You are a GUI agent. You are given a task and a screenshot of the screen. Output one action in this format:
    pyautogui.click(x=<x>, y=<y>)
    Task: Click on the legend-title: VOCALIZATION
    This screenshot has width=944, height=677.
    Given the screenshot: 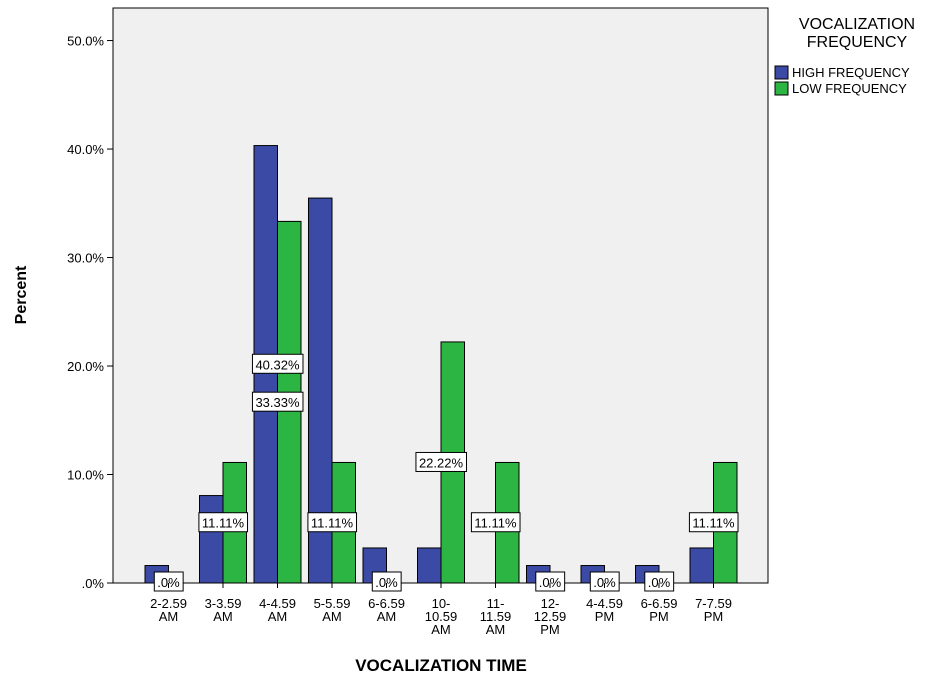 What is the action you would take?
    pyautogui.click(x=857, y=24)
    